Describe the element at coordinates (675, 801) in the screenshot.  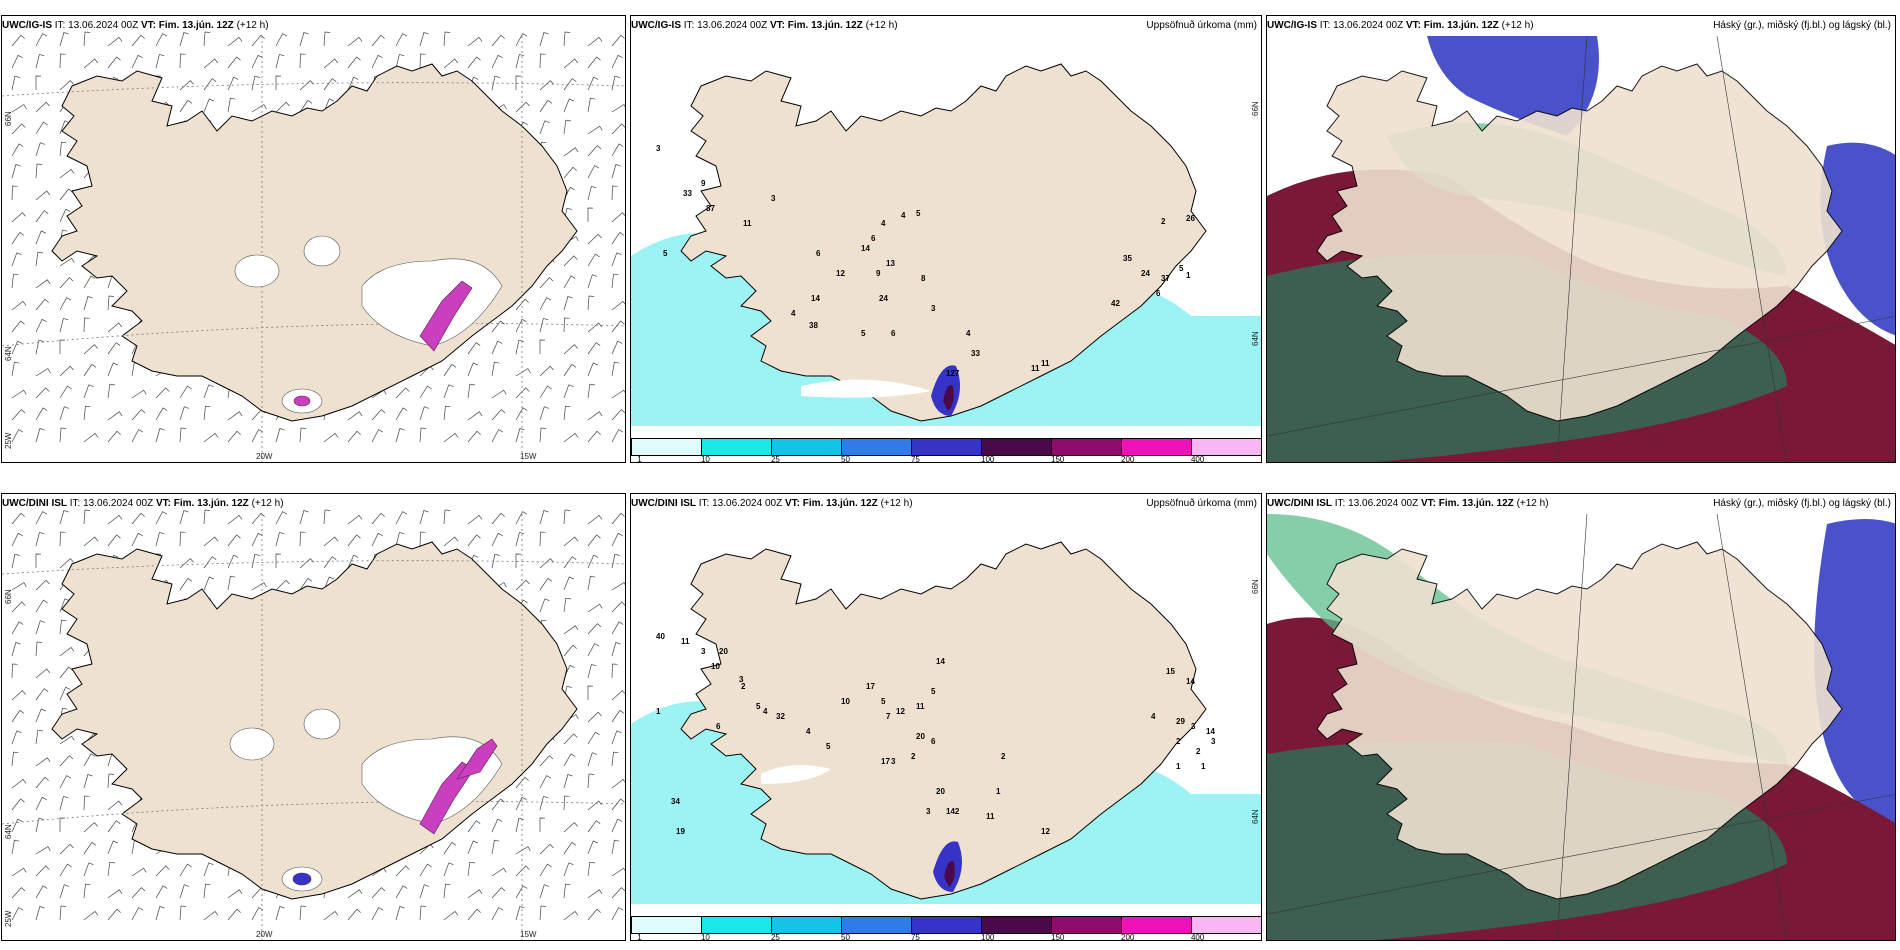
I see `precip-value: 34` at that location.